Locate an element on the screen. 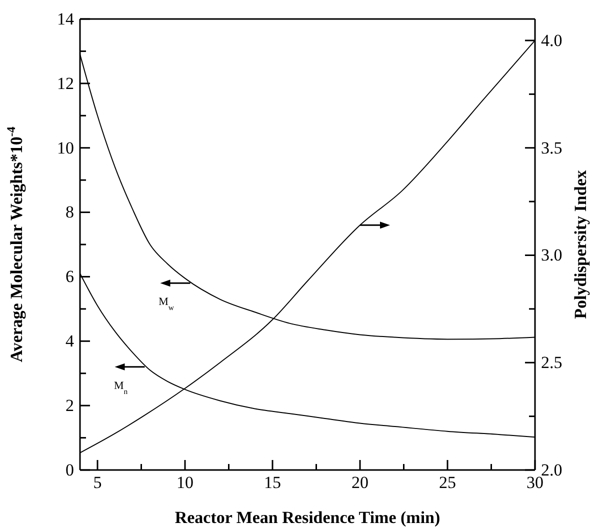  annotation: M$_{n}$ is located at coordinates (121, 388).